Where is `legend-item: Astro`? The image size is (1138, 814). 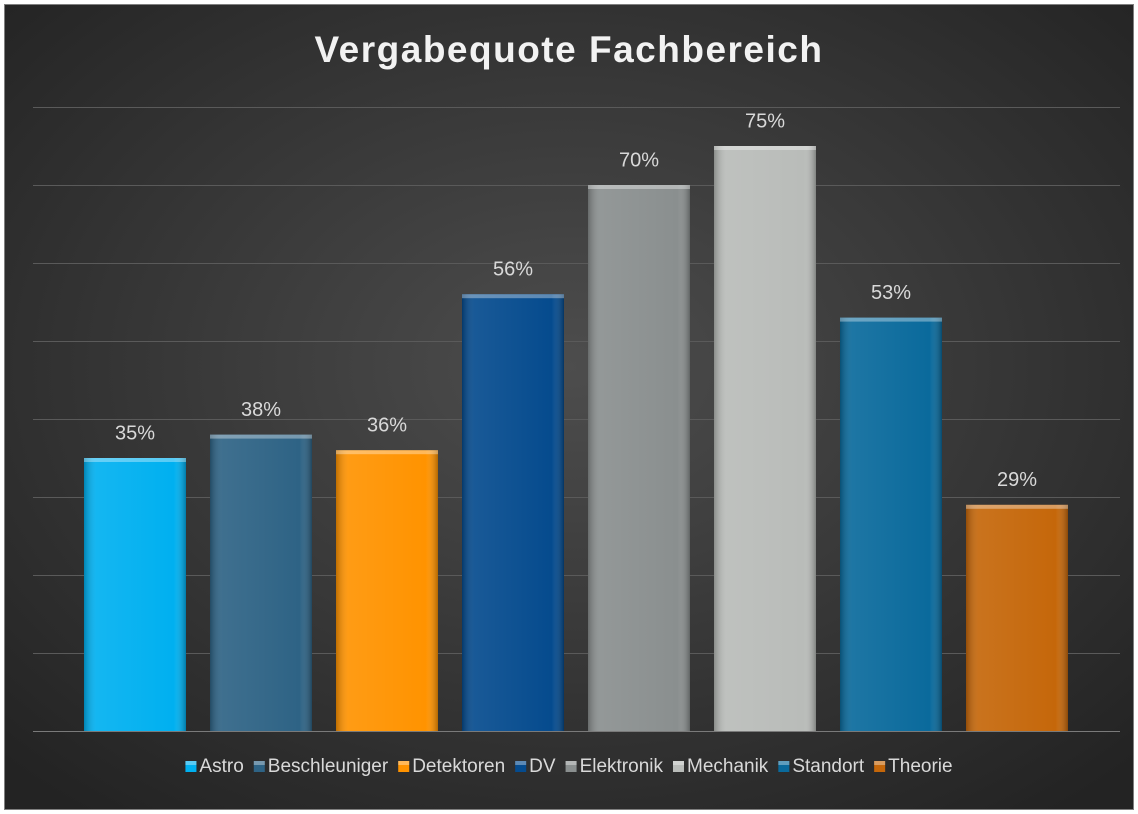
legend-item: Astro is located at coordinates (214, 766).